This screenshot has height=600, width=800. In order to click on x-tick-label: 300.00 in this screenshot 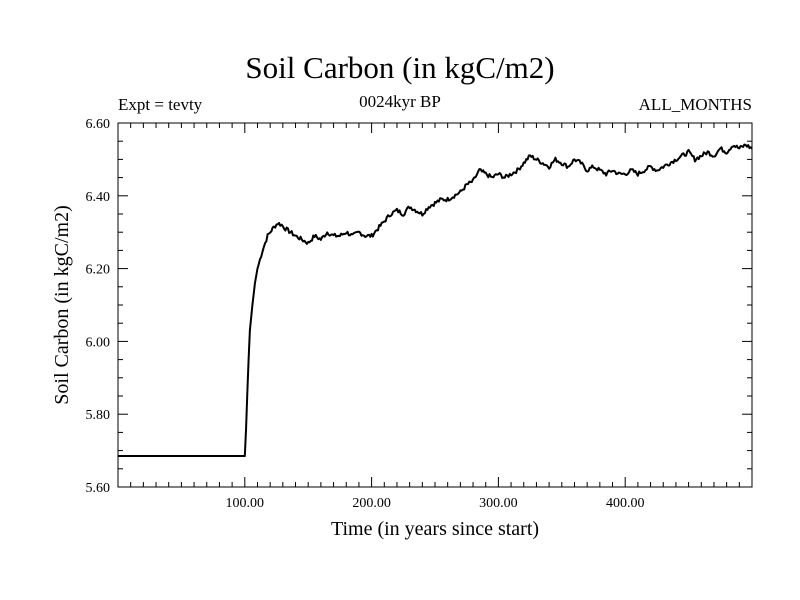, I will do `click(498, 503)`.